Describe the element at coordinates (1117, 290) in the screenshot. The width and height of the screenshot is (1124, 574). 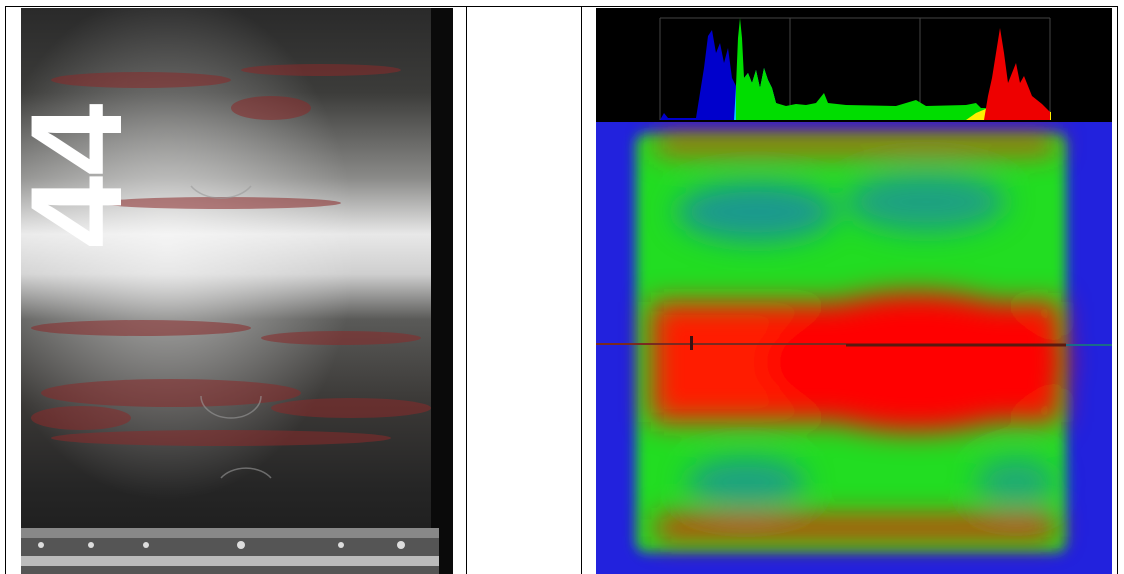
I see `table-border-right` at that location.